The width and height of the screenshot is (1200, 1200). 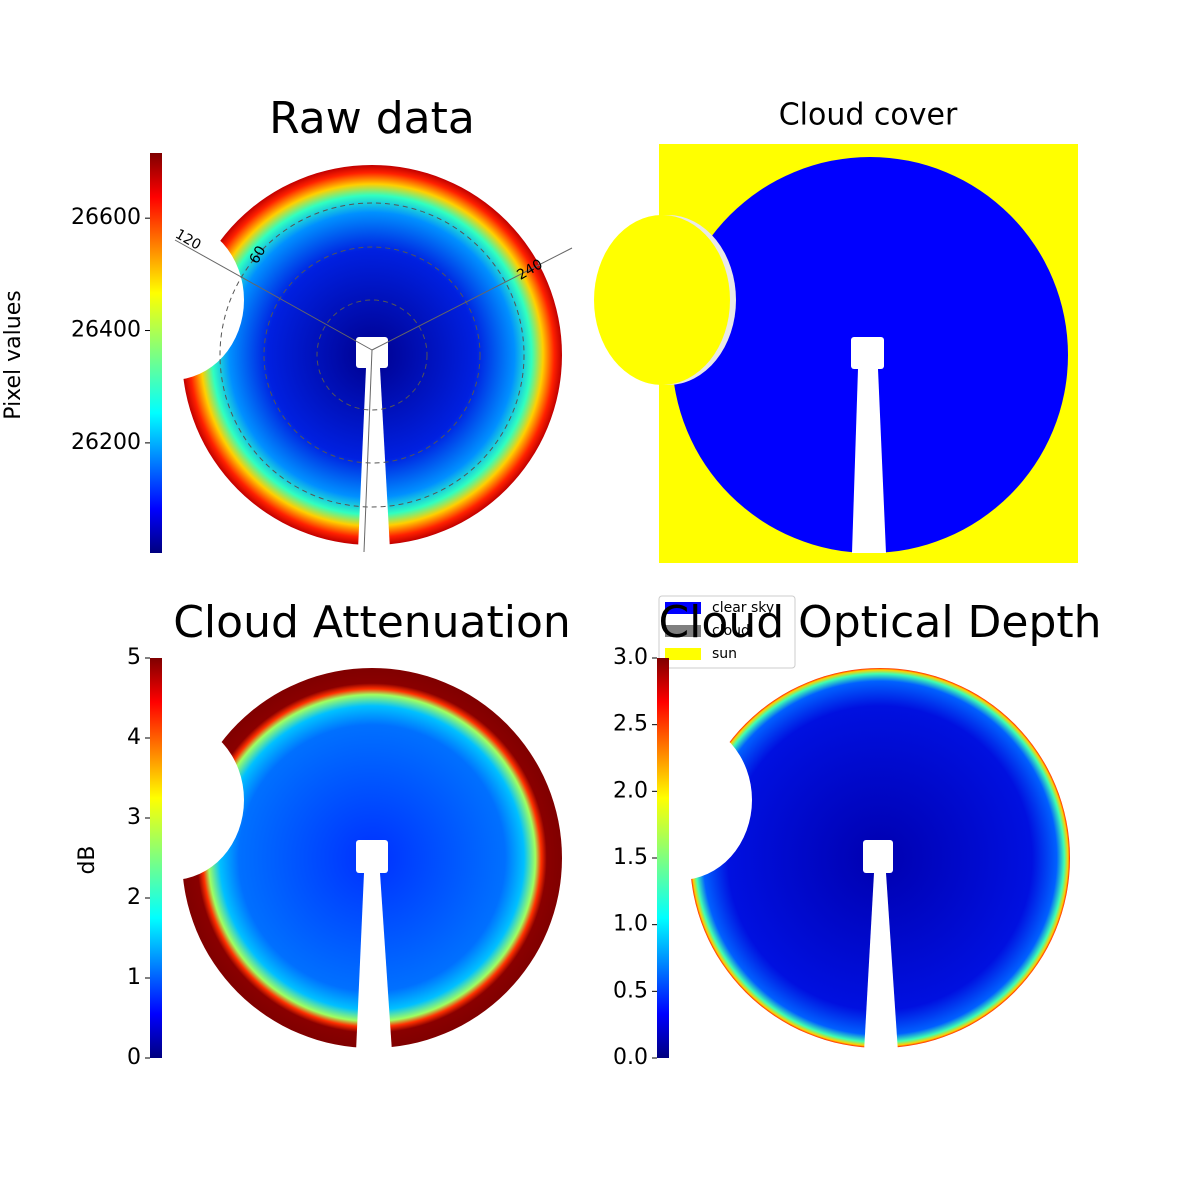 I want to click on colorbar-tick-label: 3.0, so click(x=630, y=657).